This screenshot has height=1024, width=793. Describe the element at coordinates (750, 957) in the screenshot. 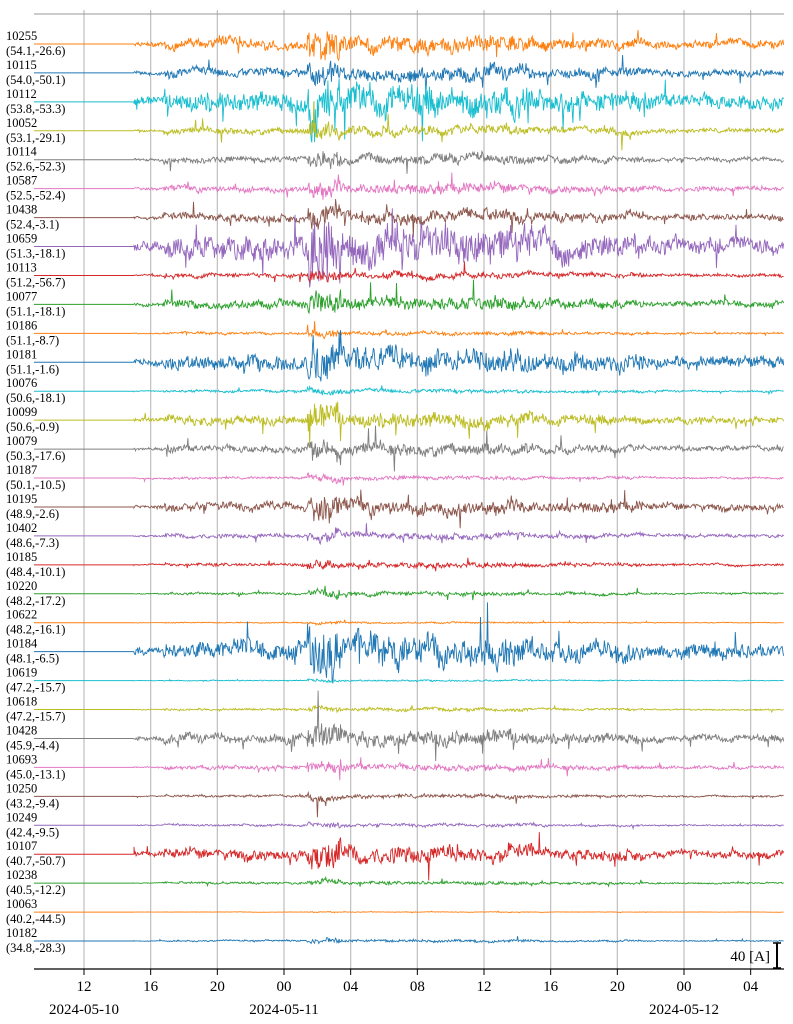

I see `scale-bar-label: 40 [A]` at that location.